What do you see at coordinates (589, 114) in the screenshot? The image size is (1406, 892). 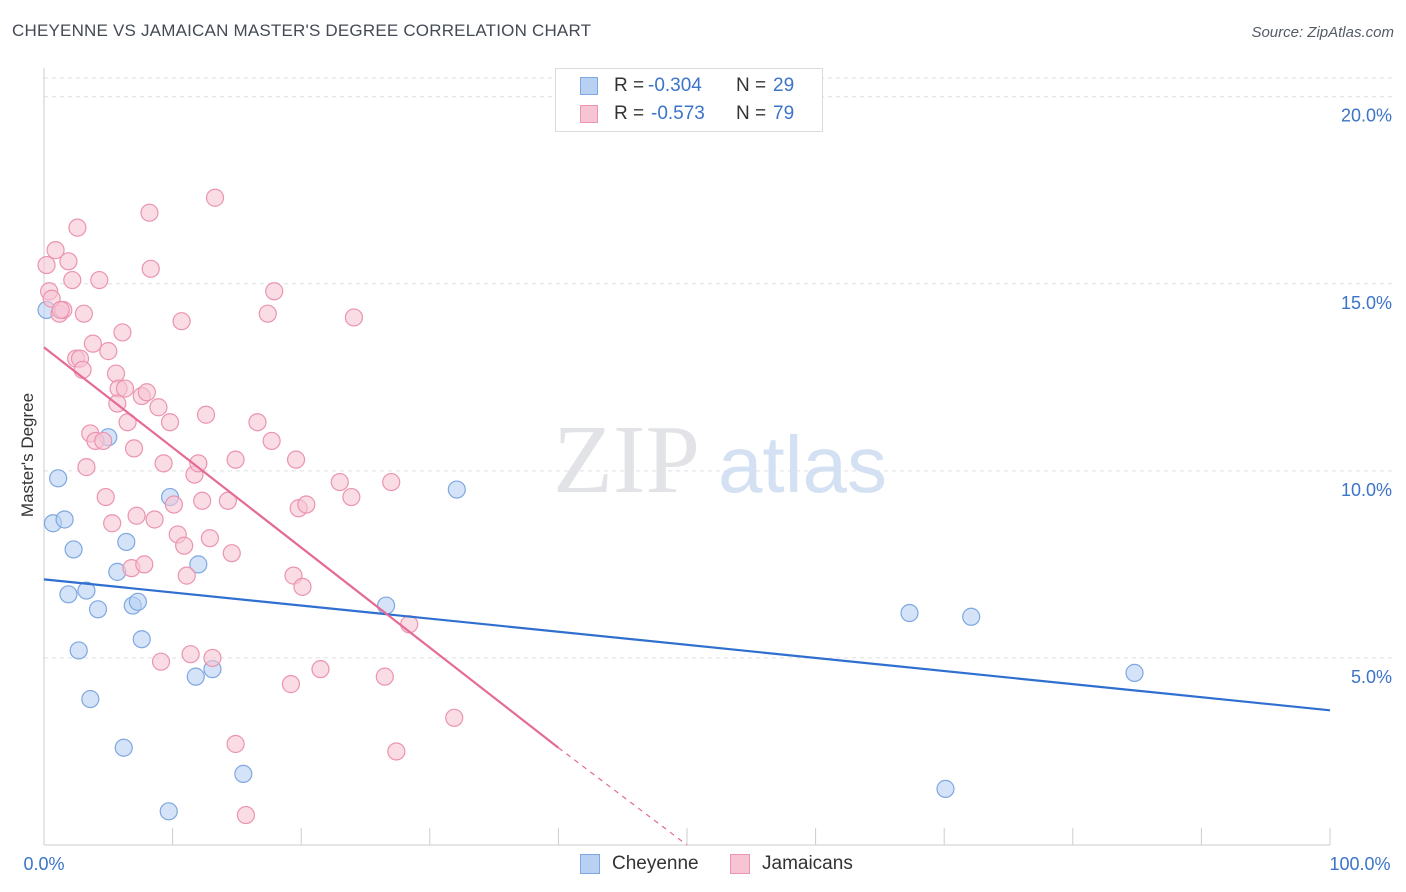 I see `jamaican-swatch` at bounding box center [589, 114].